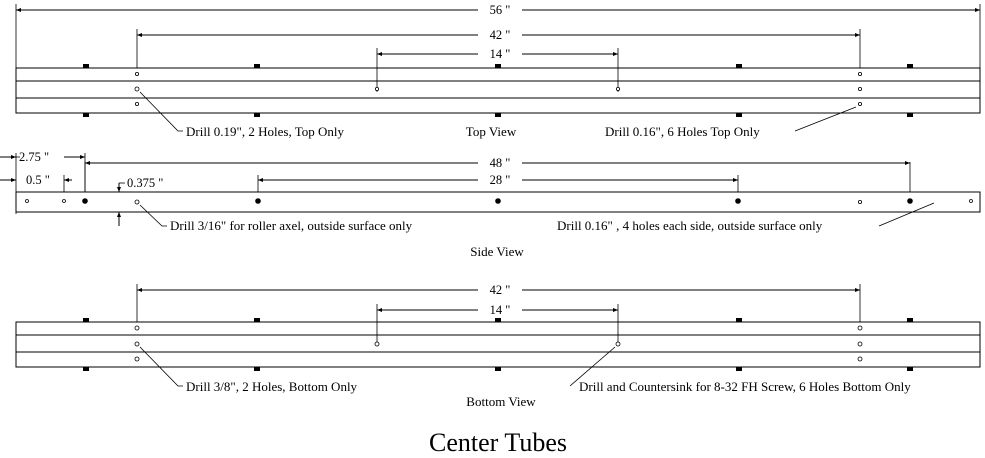  Describe the element at coordinates (682, 131) in the screenshot. I see `note-top-right: Drill 0.16", 6 Holes Top Only` at that location.